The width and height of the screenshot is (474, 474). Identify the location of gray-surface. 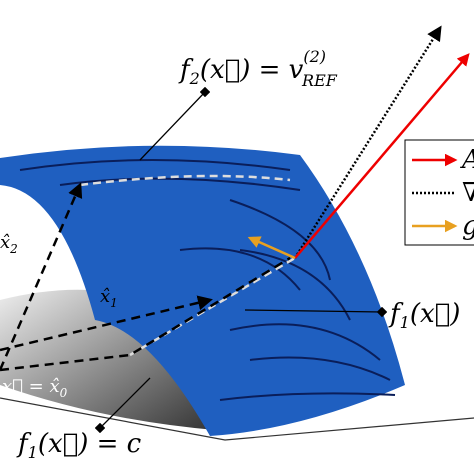
(107, 359).